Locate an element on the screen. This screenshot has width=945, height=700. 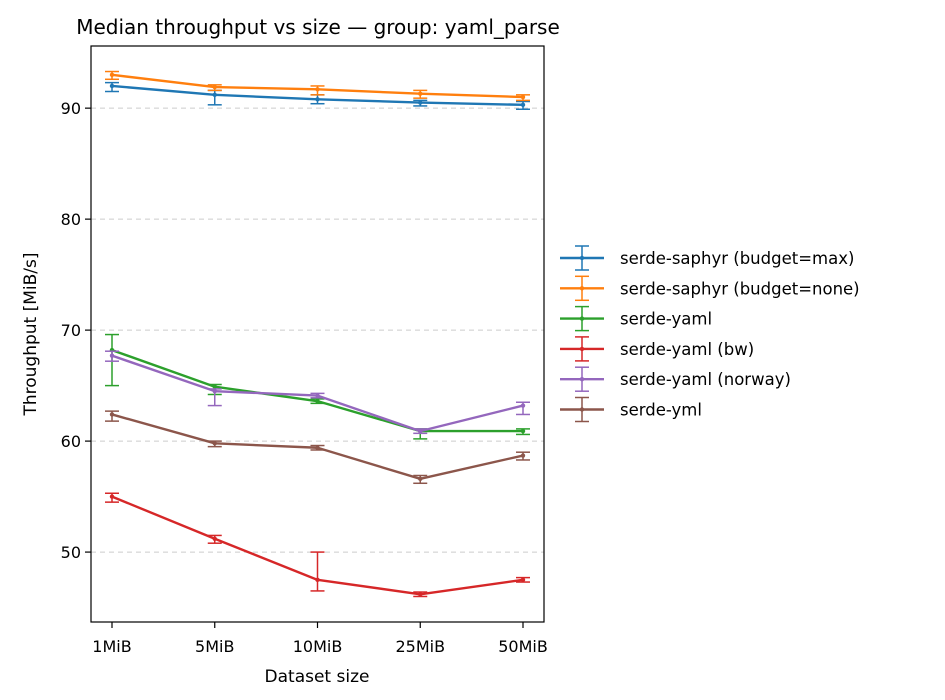
legend-entry: serde-yml is located at coordinates (631, 409).